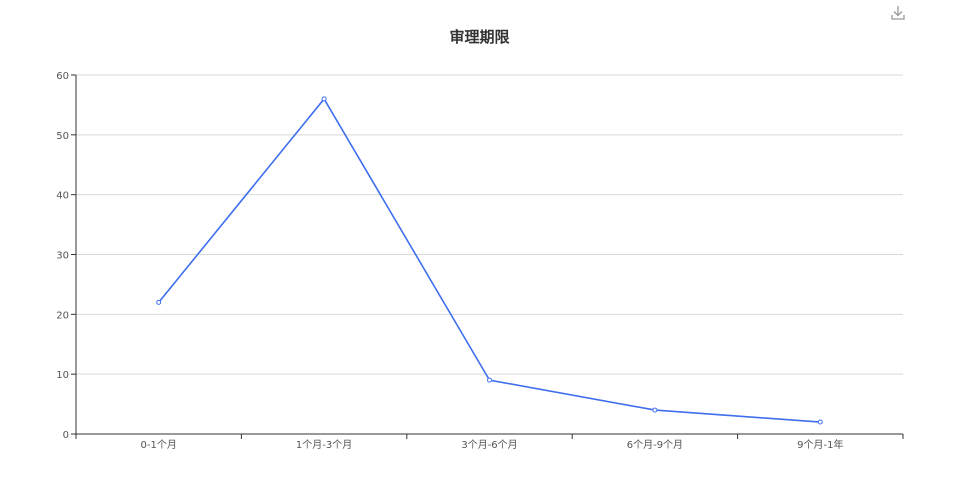 The height and width of the screenshot is (500, 959). I want to click on x-tick-label: 6个月-9个月, so click(655, 445).